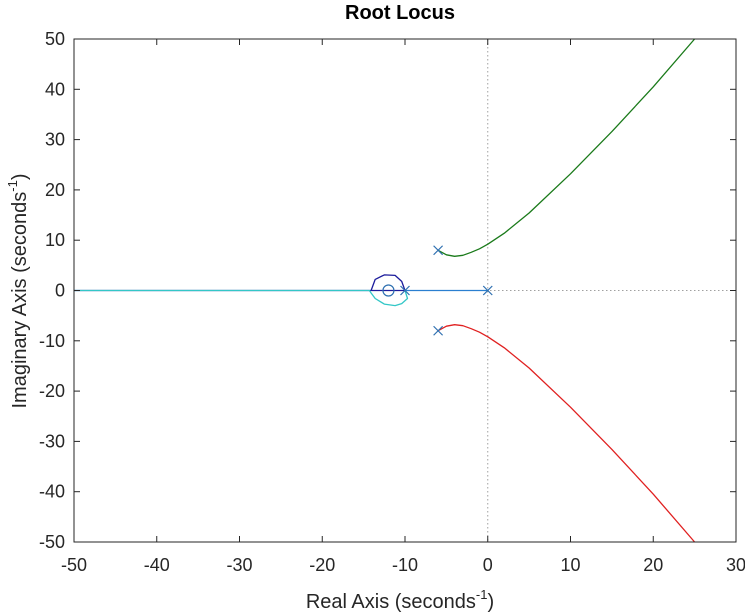  I want to click on x-tick-label: 10, so click(570, 565).